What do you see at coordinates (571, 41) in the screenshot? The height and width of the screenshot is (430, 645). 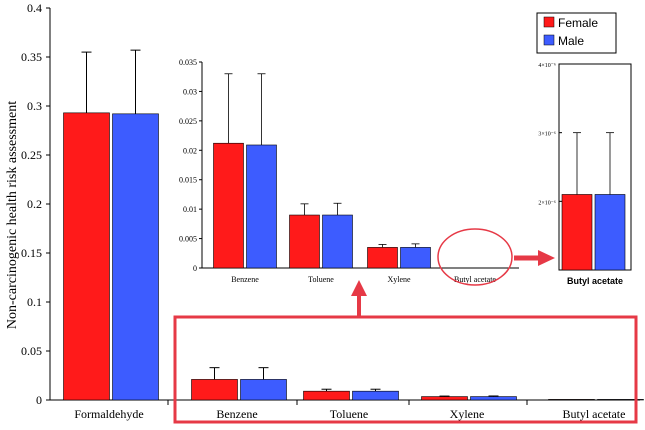 I see `legend-label-male: Male` at bounding box center [571, 41].